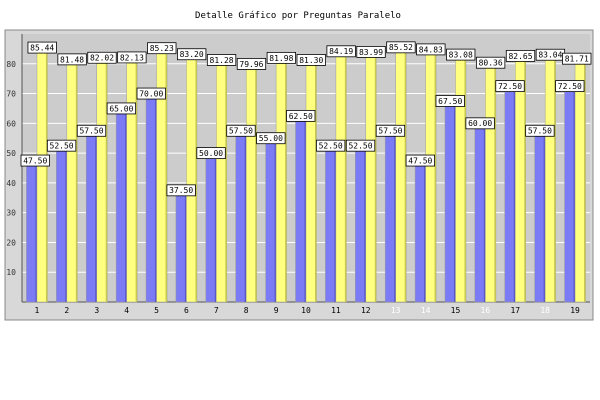 Image resolution: width=600 pixels, height=400 pixels. I want to click on data-label: 83.99, so click(371, 52).